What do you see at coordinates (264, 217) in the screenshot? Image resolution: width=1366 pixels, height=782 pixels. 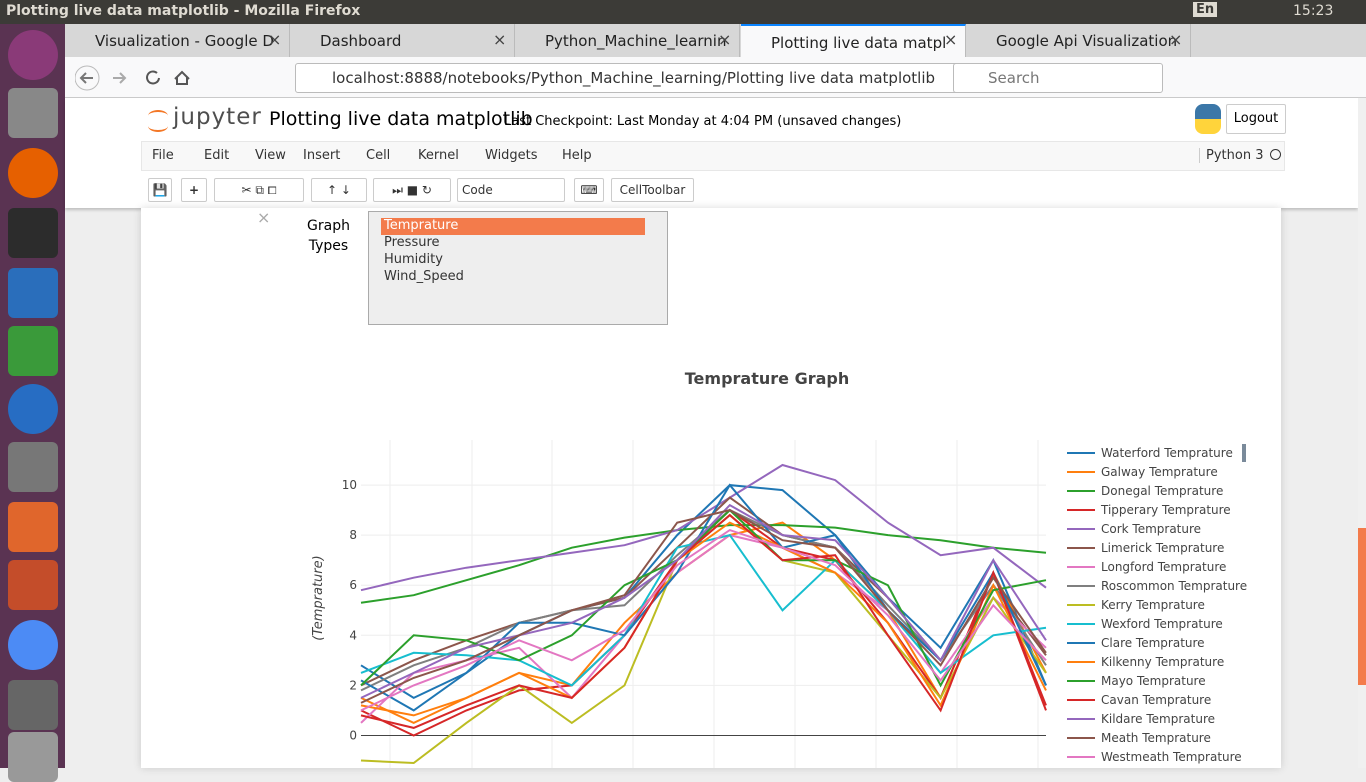 I see `close-output: ×` at bounding box center [264, 217].